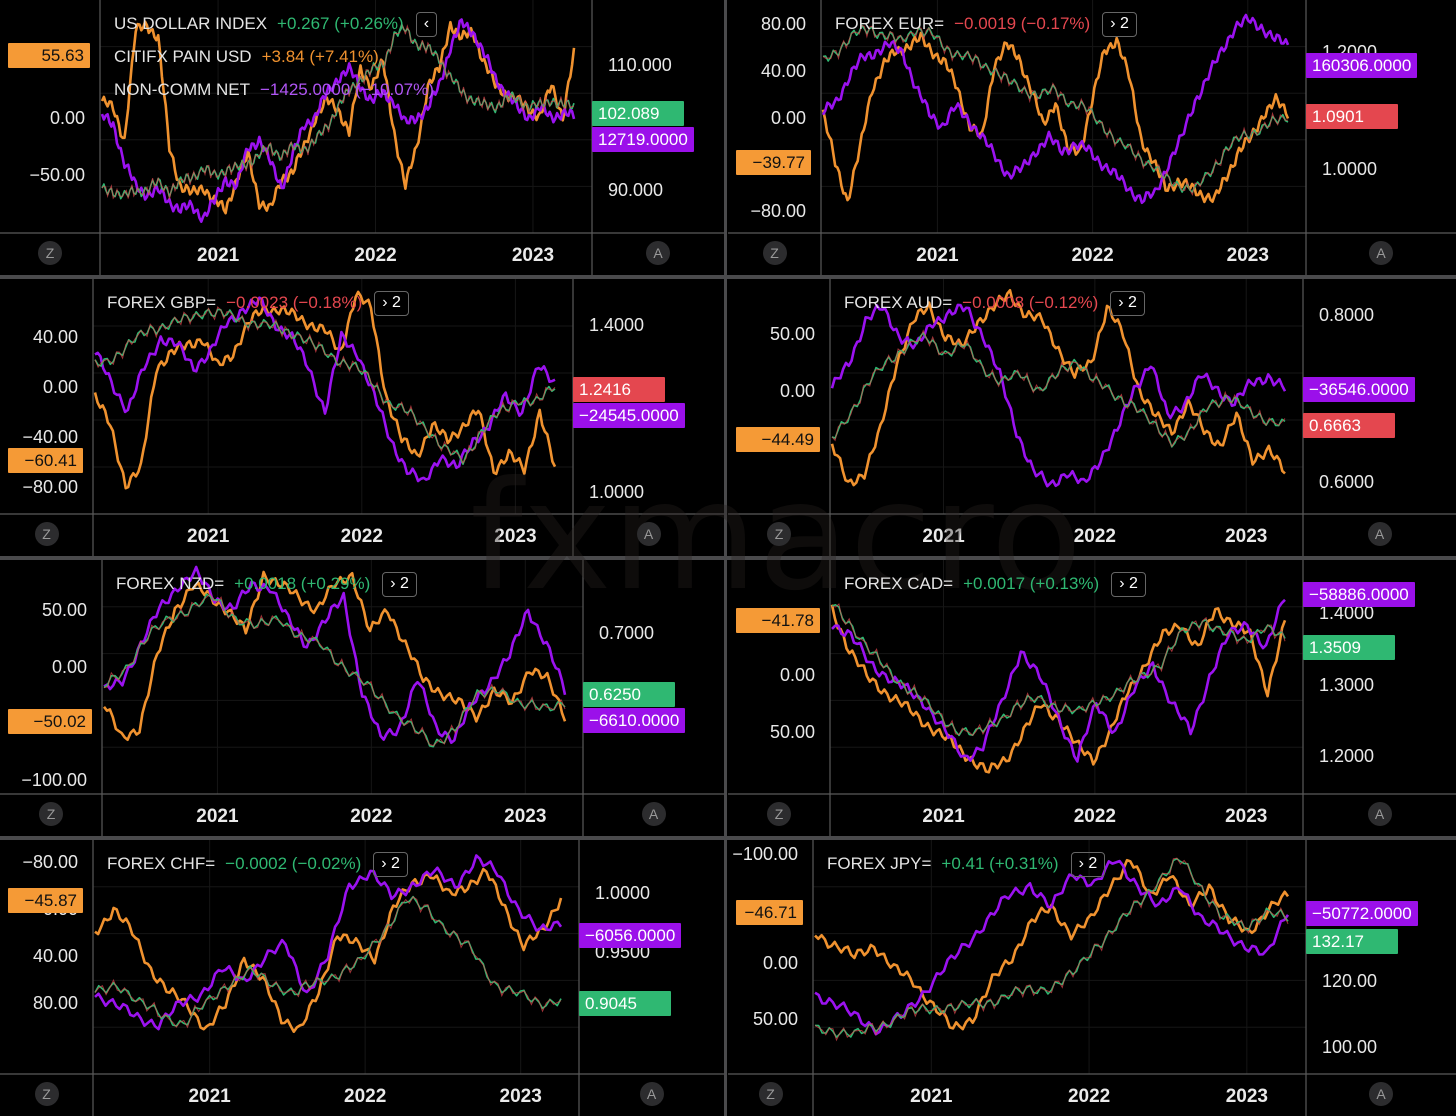 The image size is (1456, 1116). What do you see at coordinates (293, 863) in the screenshot?
I see `legend-change: −0.0002 (−0.02%)` at bounding box center [293, 863].